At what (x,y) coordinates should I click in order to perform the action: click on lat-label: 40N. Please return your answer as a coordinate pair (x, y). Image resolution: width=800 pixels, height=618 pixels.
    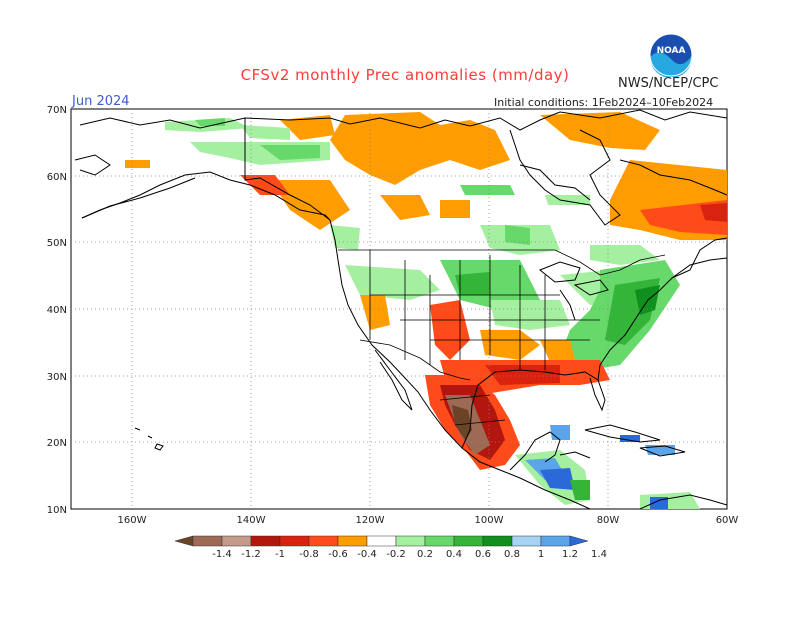
    Looking at the image, I should click on (57, 310).